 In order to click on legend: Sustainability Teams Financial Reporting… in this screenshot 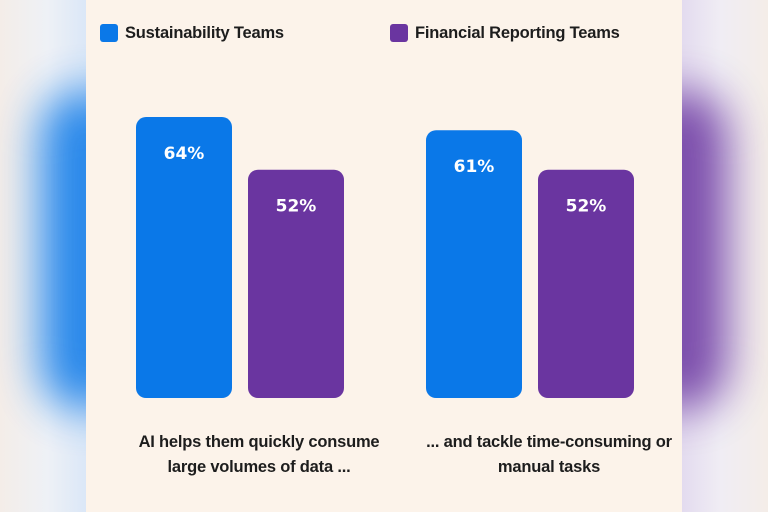, I will do `click(384, 33)`.